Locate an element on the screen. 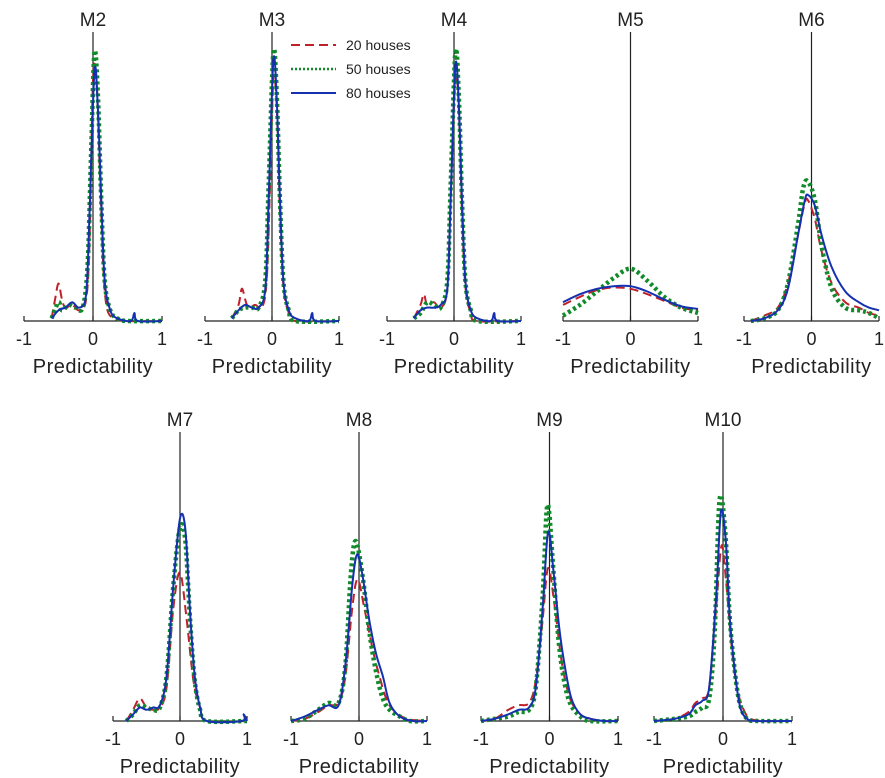 The height and width of the screenshot is (778, 885). series-20-houses-m5 is located at coordinates (630, 299).